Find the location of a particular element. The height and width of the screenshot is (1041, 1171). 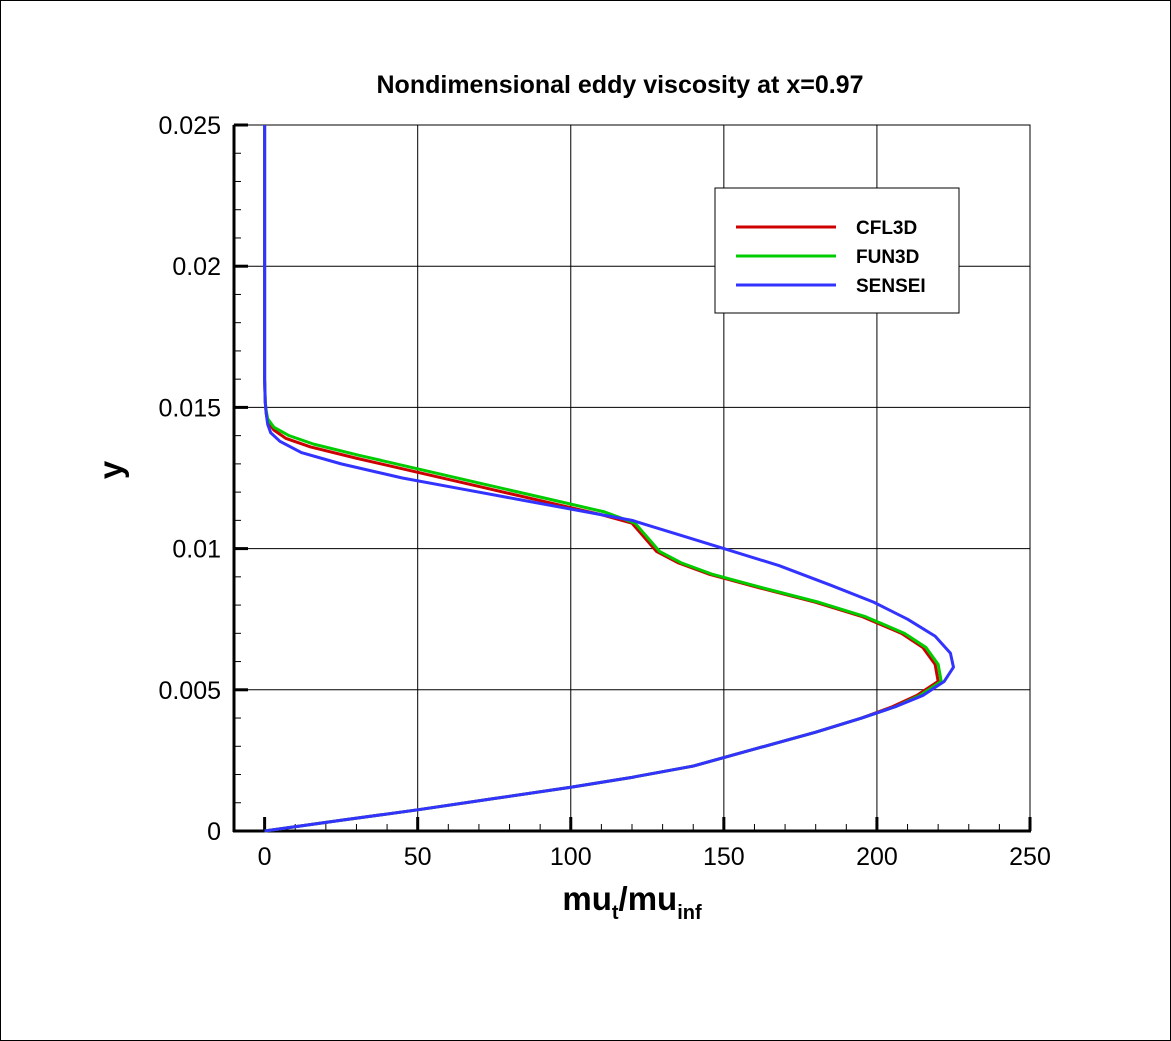

legend-label-fun3d: FUN3D is located at coordinates (887, 257).